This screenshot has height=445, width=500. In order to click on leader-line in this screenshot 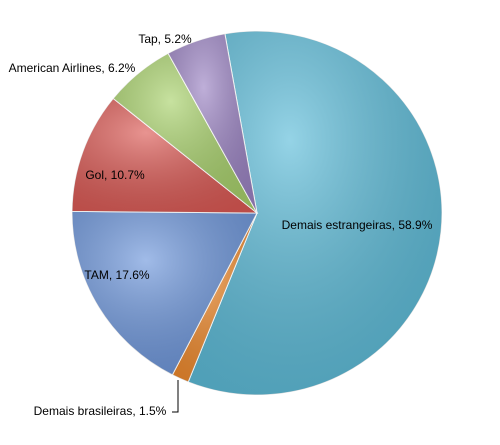, I will do `click(175, 396)`.